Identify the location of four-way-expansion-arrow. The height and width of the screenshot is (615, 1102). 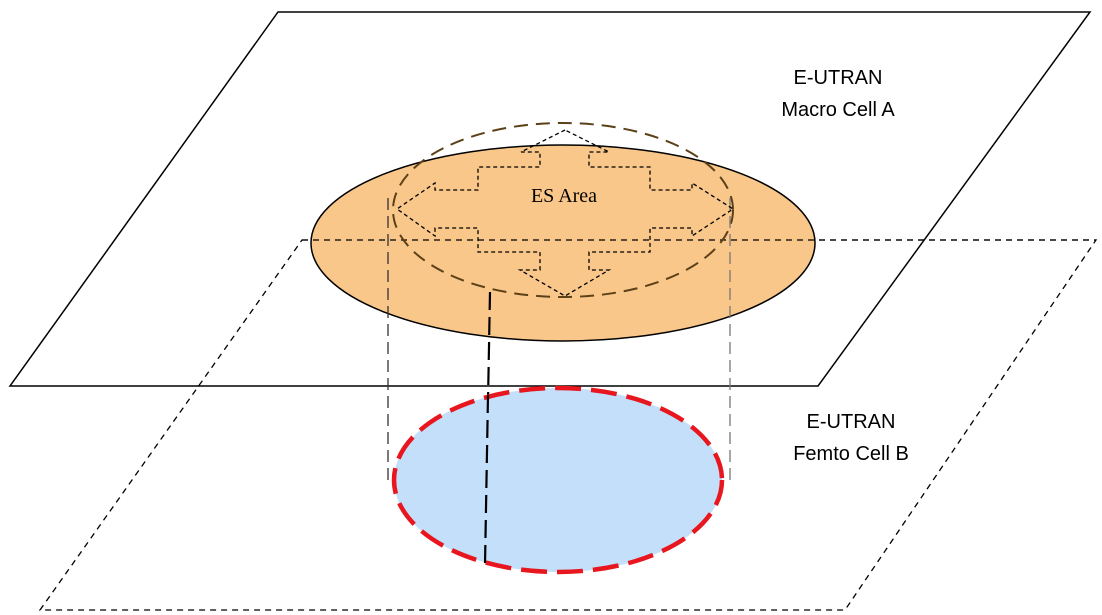
(565, 213).